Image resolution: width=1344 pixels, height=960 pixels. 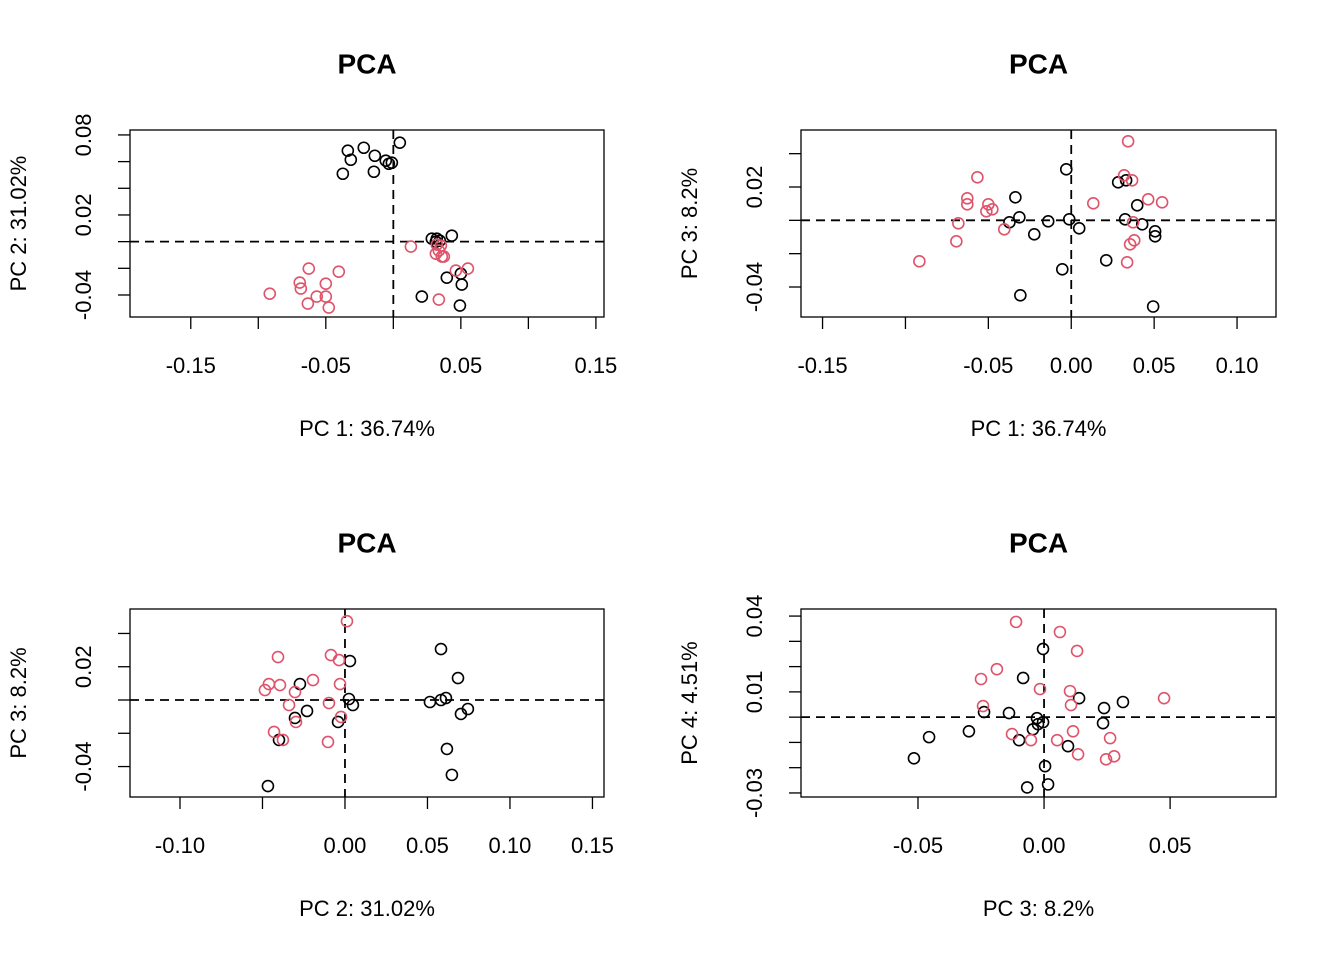 I want to click on x-tick-label: -0.10, so click(x=180, y=845).